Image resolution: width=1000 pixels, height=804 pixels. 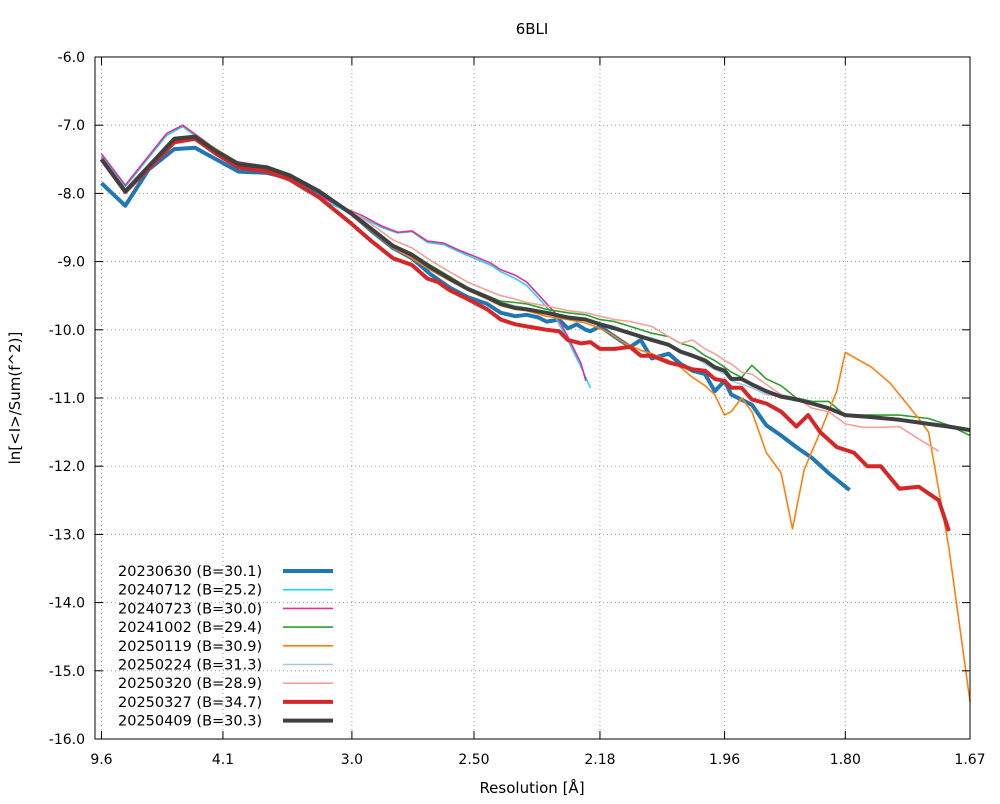 What do you see at coordinates (190, 684) in the screenshot?
I see `legend-label: 20250320 (B=28.9)` at bounding box center [190, 684].